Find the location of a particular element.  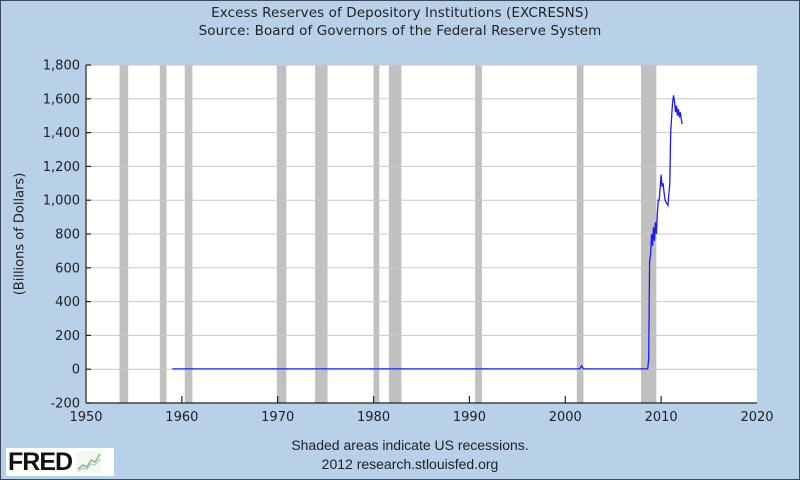

fred-logo: FRED is located at coordinates (60, 462).